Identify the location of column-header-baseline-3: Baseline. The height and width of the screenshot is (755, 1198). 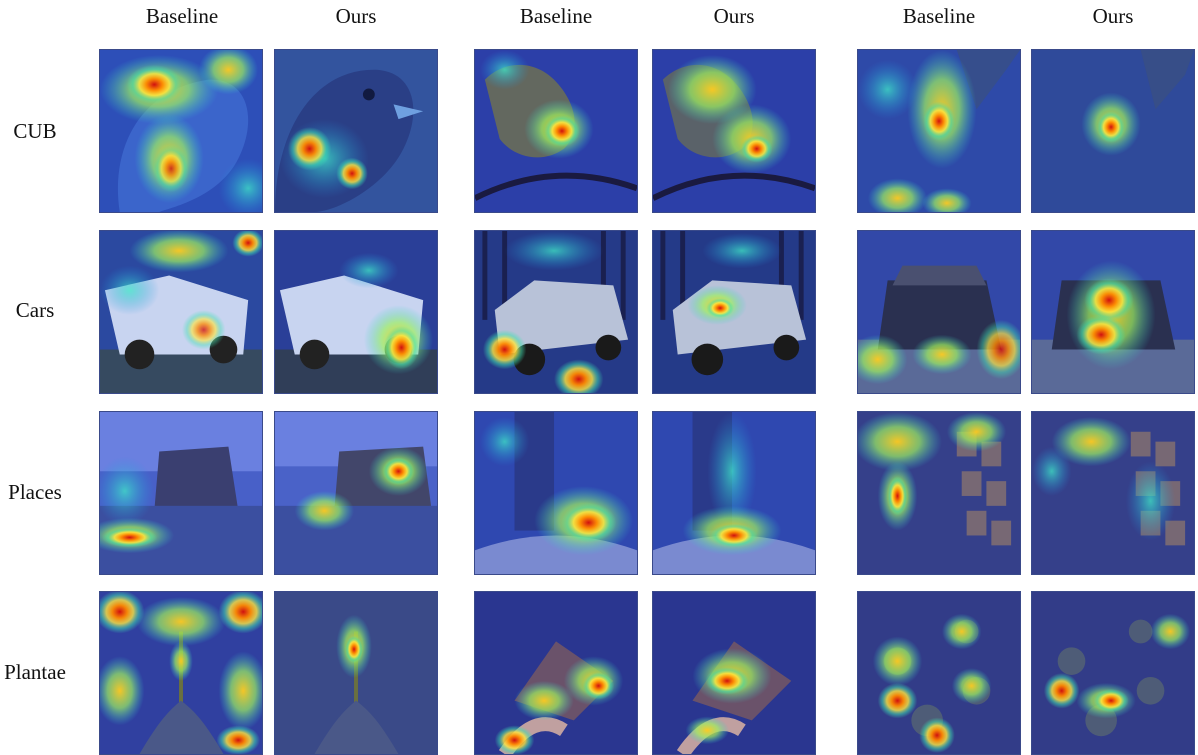
(939, 16).